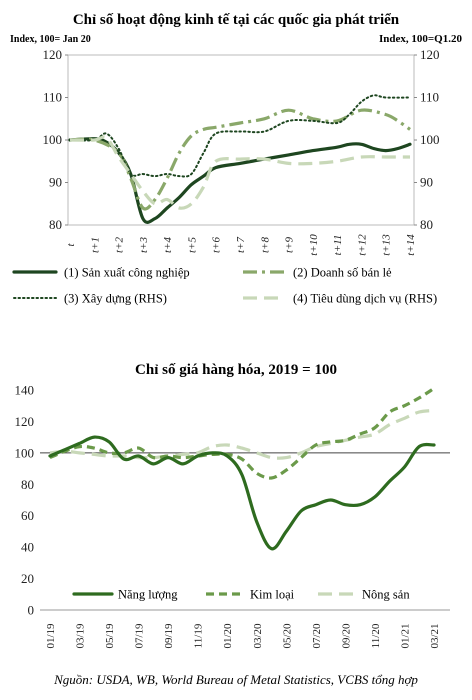 This screenshot has width=472, height=700. I want to click on chart2-x-tick-label: 07/20, so click(317, 636).